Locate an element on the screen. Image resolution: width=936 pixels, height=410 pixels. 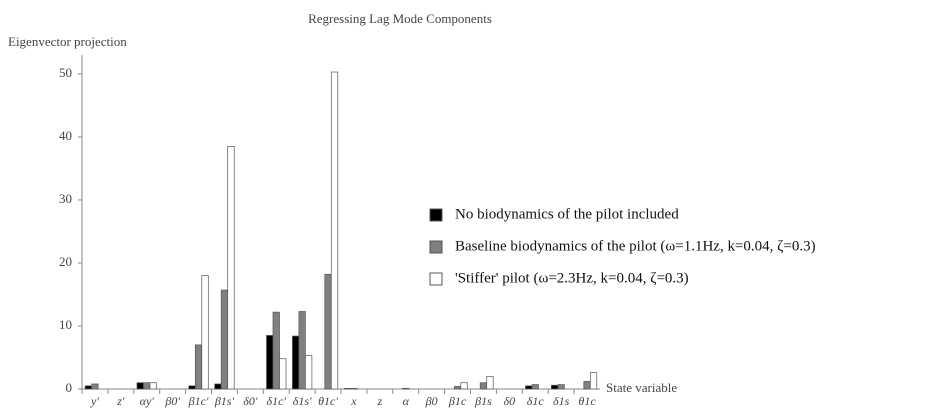
legend-label: No biodynamics of the pilot included is located at coordinates (567, 214).